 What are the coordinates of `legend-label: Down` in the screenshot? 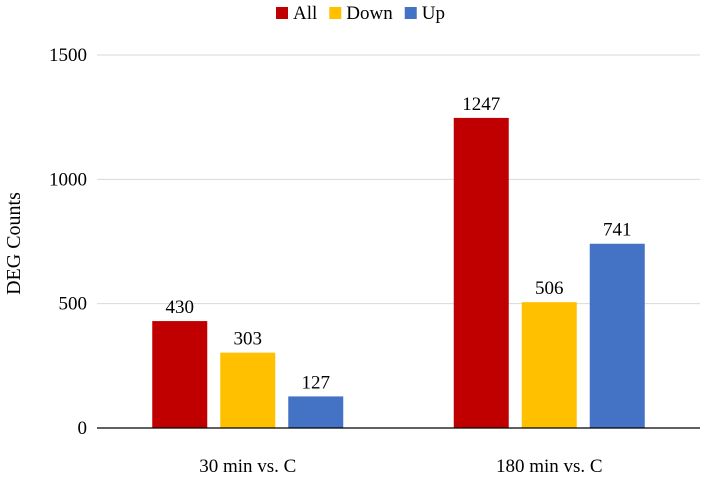 It's located at (369, 13).